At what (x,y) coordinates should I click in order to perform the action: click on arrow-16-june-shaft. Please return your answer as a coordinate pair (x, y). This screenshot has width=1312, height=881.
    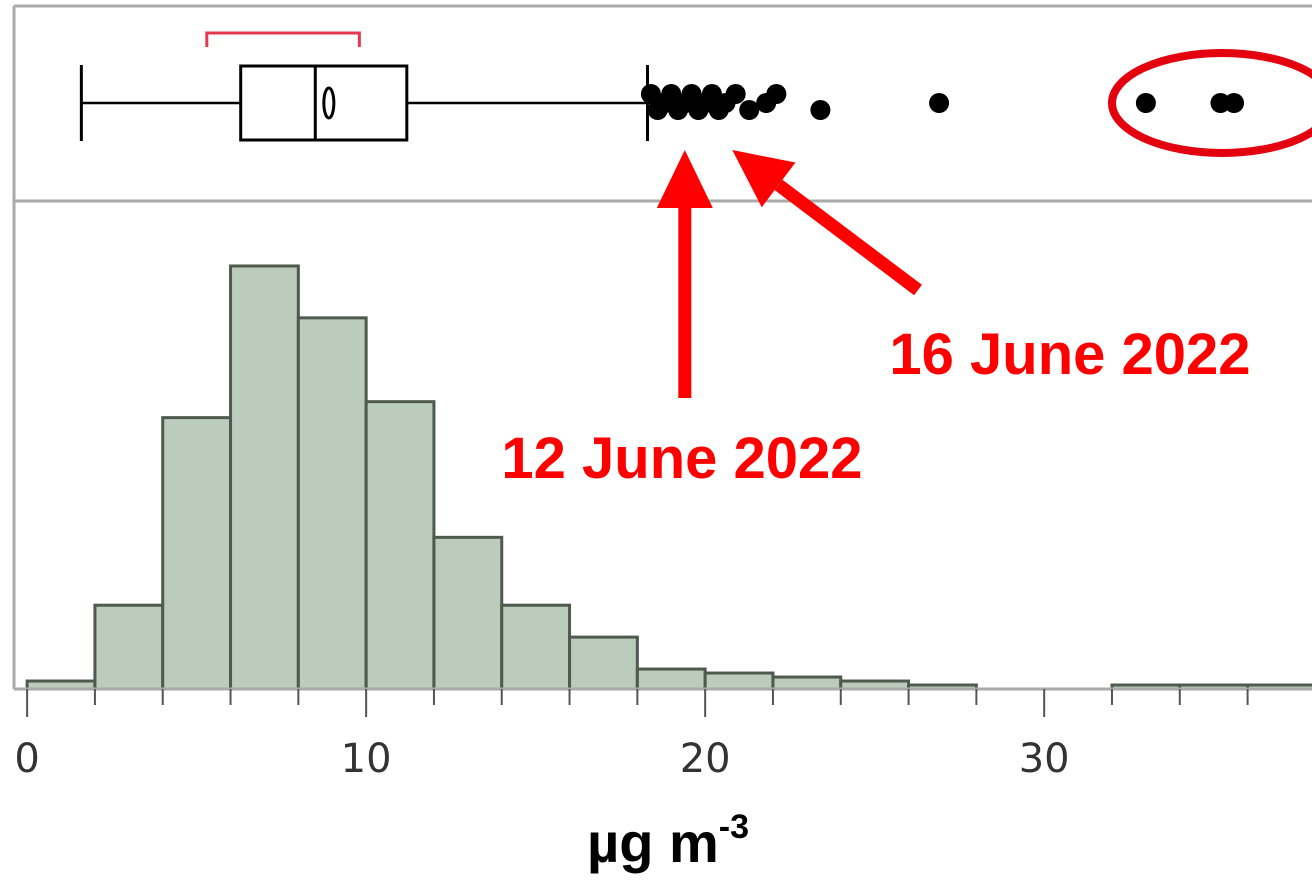
    Looking at the image, I should click on (848, 237).